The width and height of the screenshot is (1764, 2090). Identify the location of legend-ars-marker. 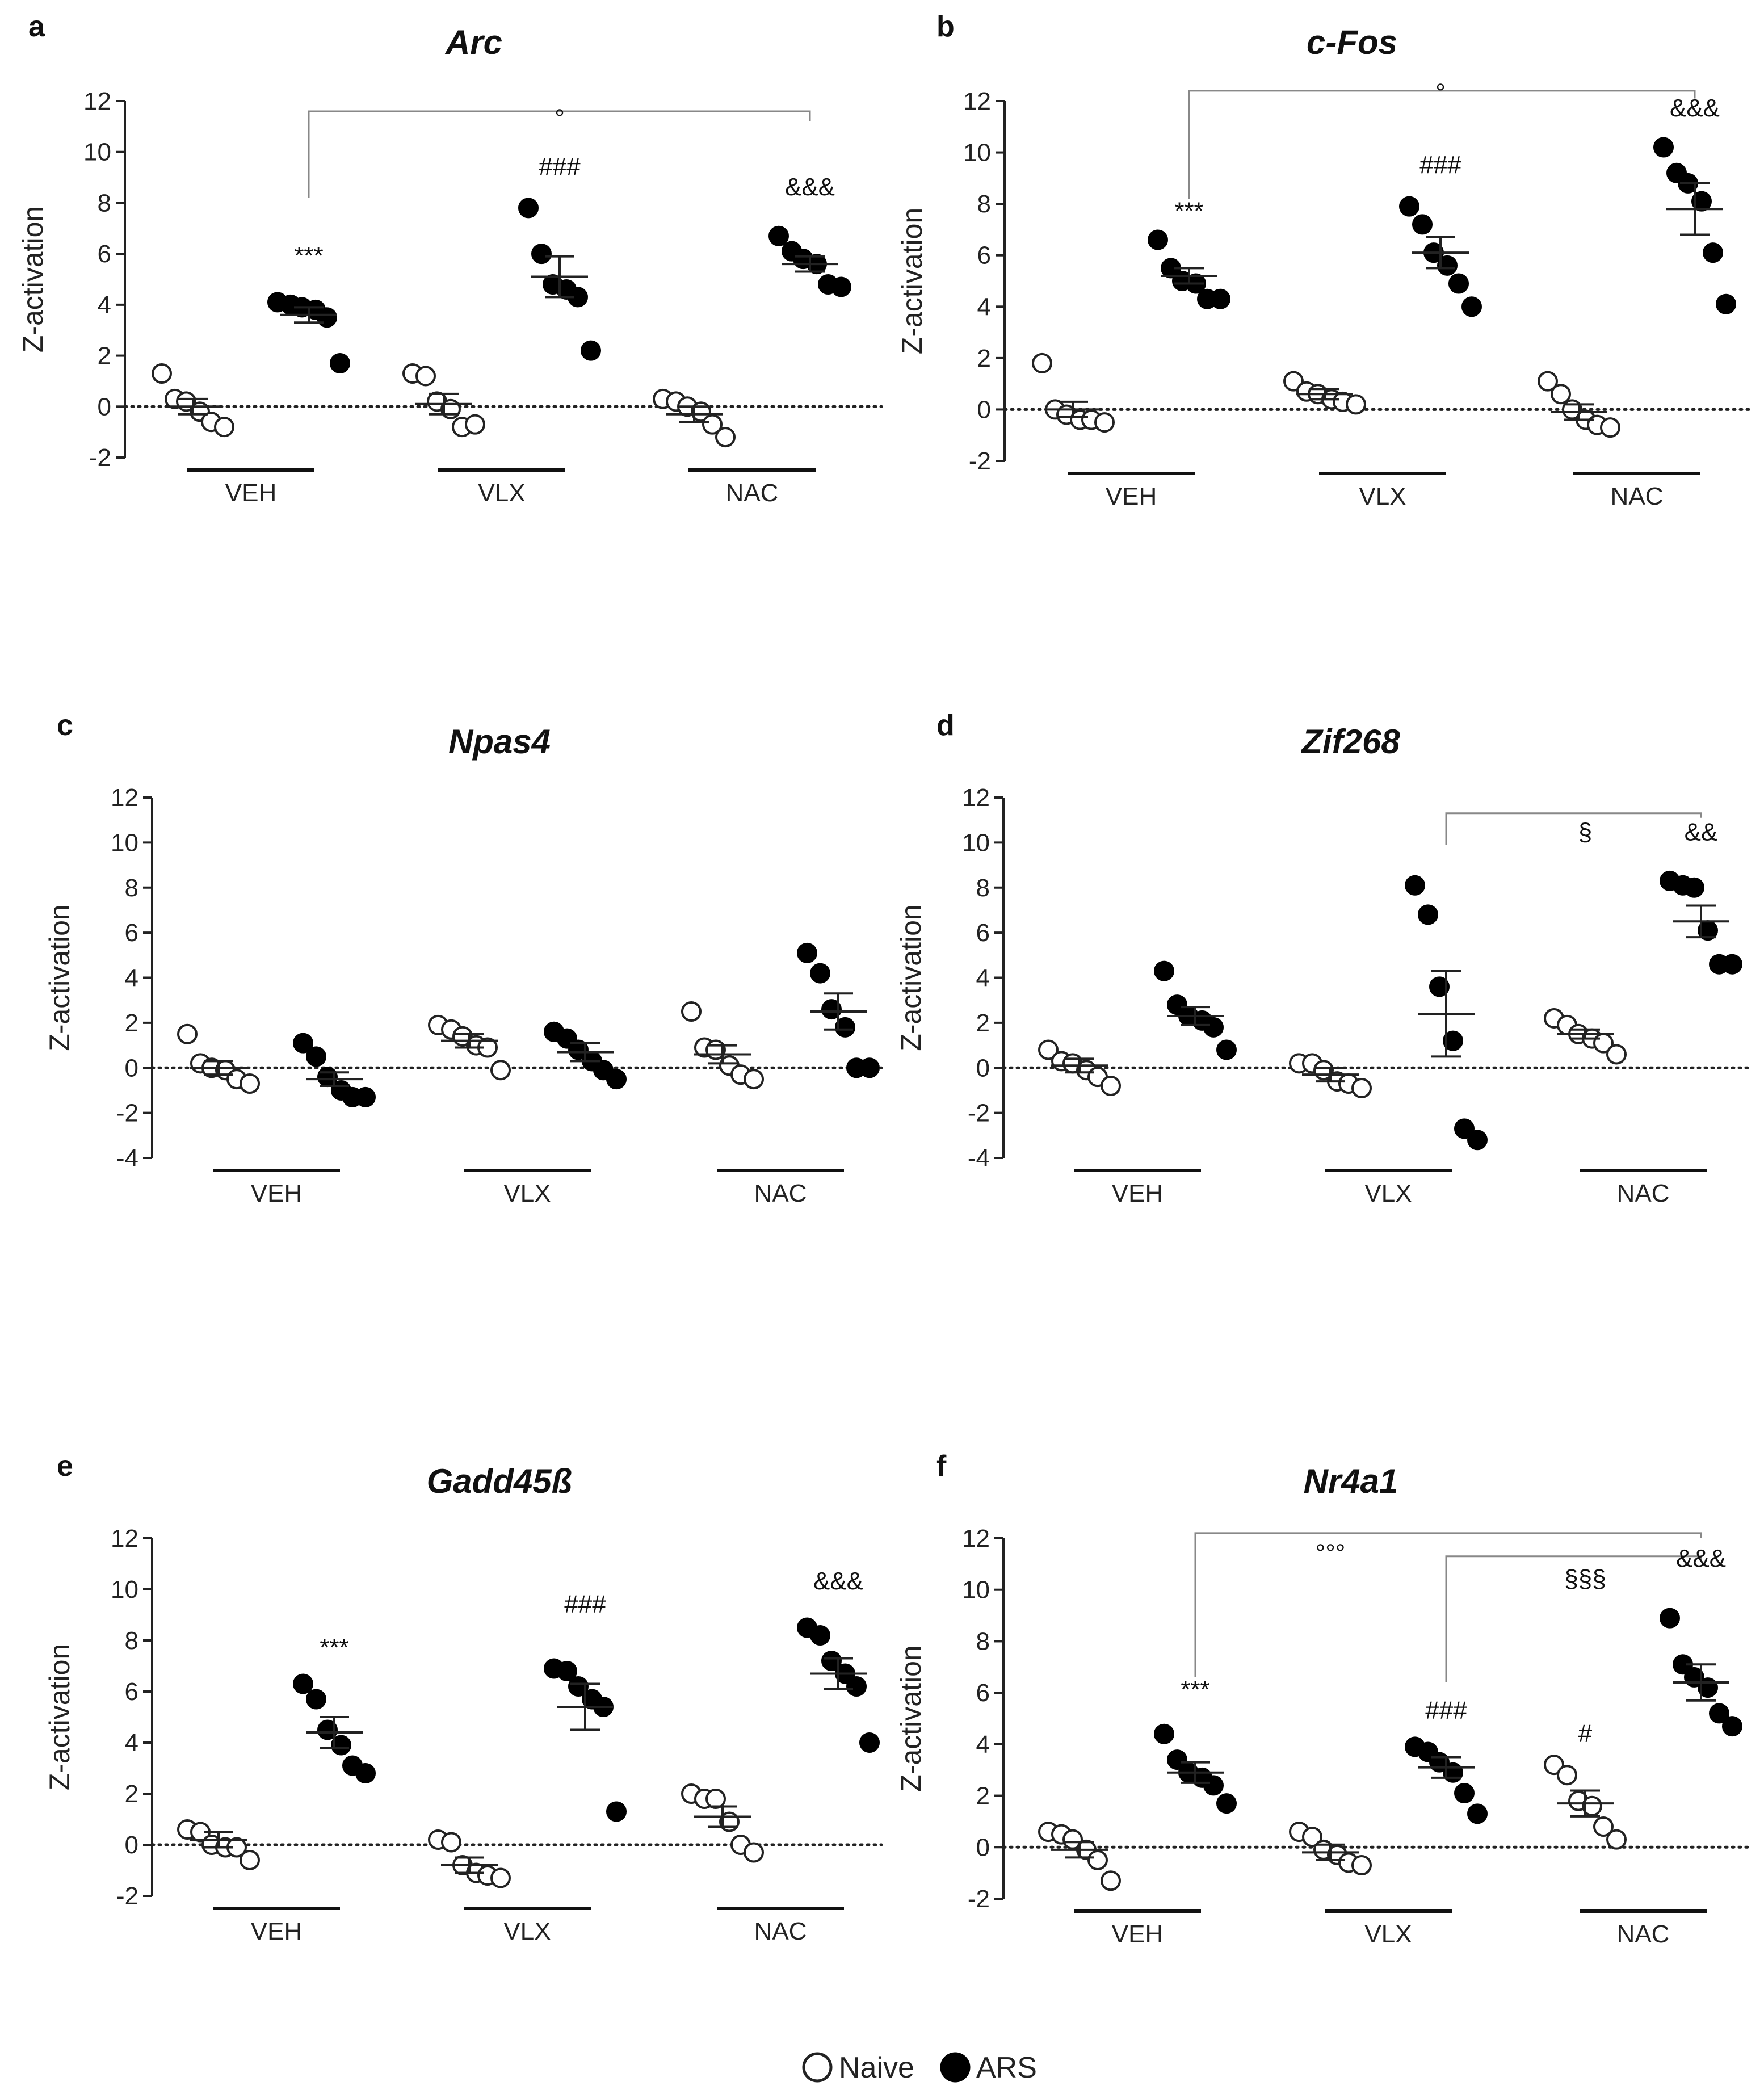
(955, 2067).